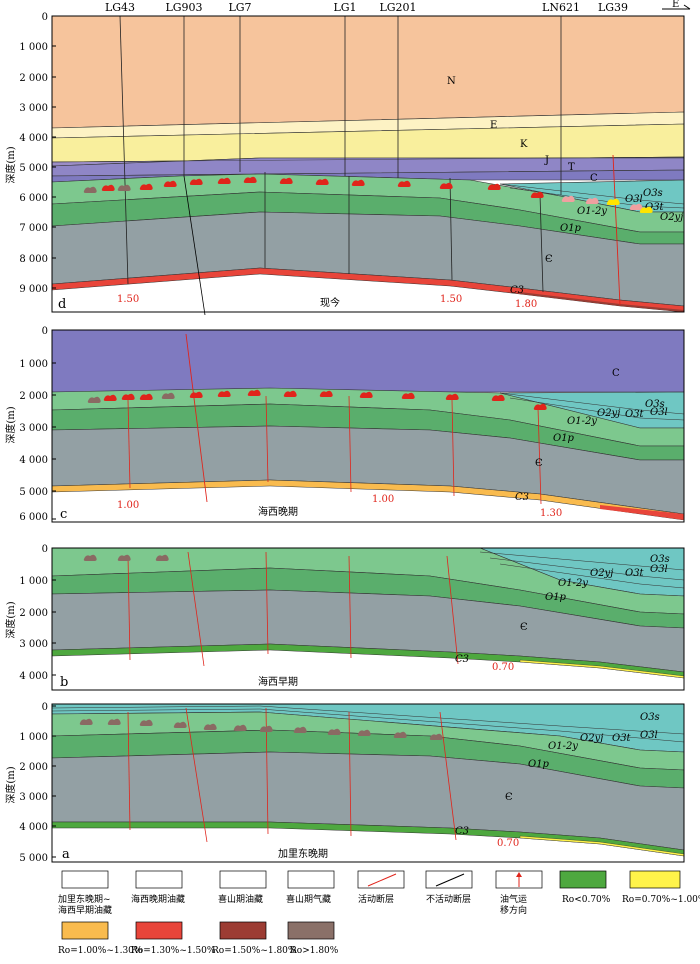 This screenshot has height=964, width=700. What do you see at coordinates (33, 228) in the screenshot?
I see `tick-label: 7 000` at bounding box center [33, 228].